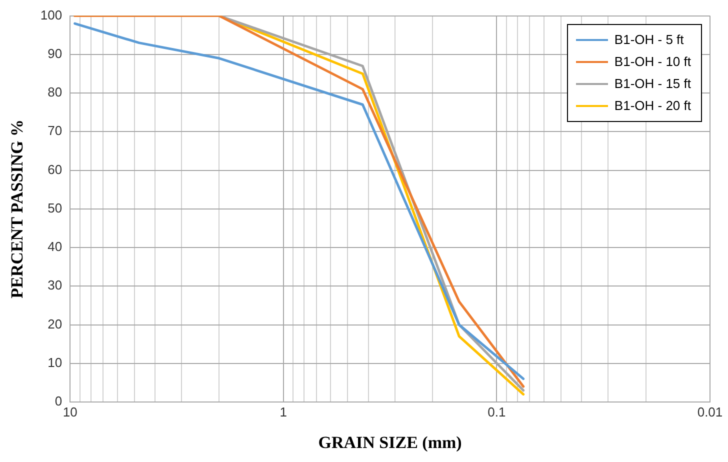  Describe the element at coordinates (70, 412) in the screenshot. I see `x-tick-label: 10` at that location.